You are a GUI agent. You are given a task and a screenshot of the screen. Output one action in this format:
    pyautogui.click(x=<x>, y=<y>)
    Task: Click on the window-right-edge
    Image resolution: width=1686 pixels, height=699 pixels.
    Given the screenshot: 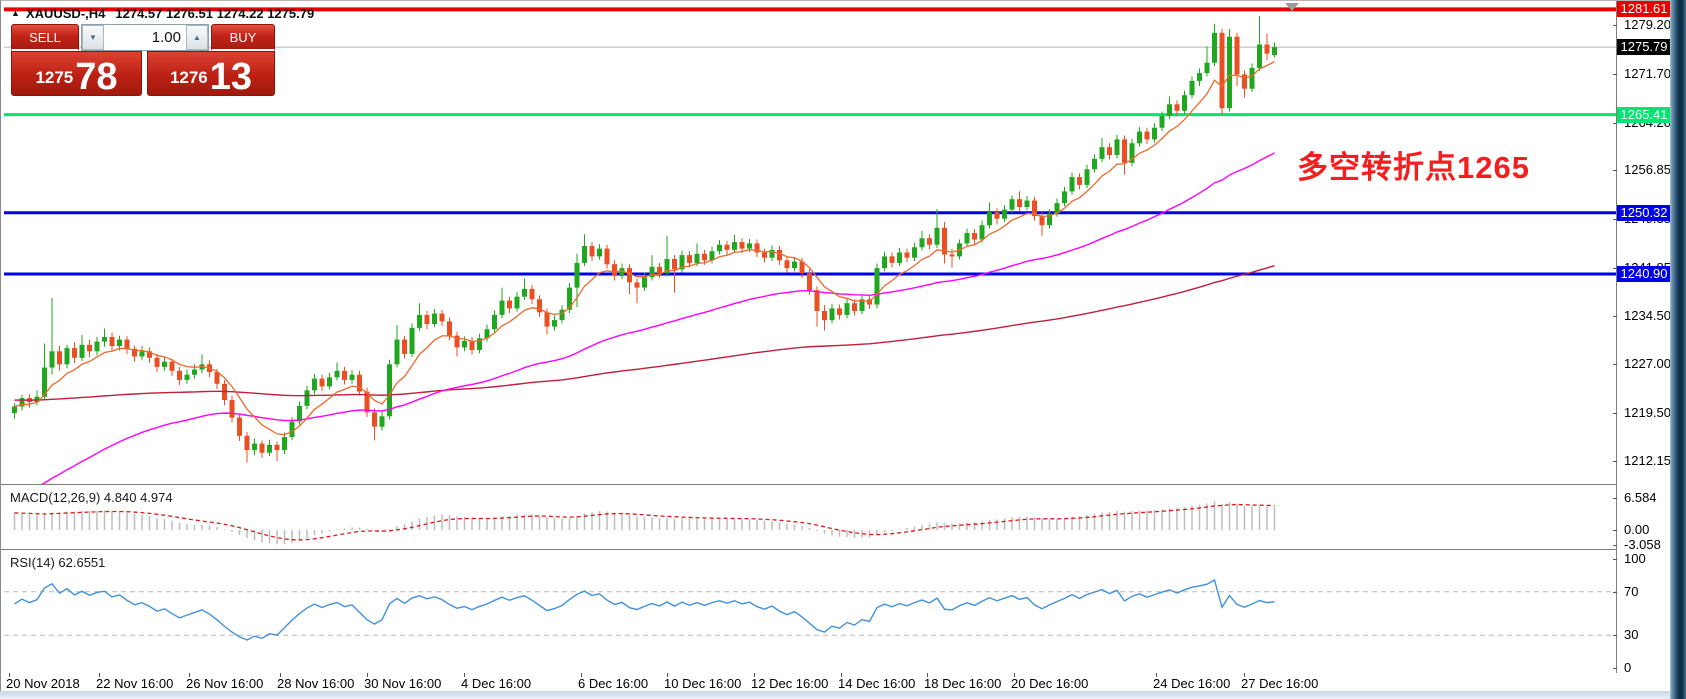 What is the action you would take?
    pyautogui.click(x=1678, y=349)
    